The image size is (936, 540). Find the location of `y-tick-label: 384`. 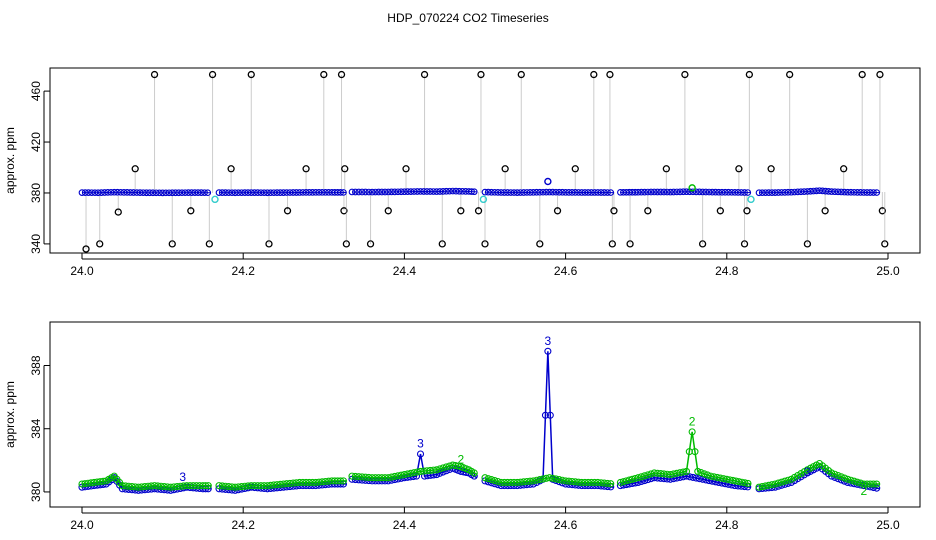

y-tick-label: 384 is located at coordinates (36, 428).